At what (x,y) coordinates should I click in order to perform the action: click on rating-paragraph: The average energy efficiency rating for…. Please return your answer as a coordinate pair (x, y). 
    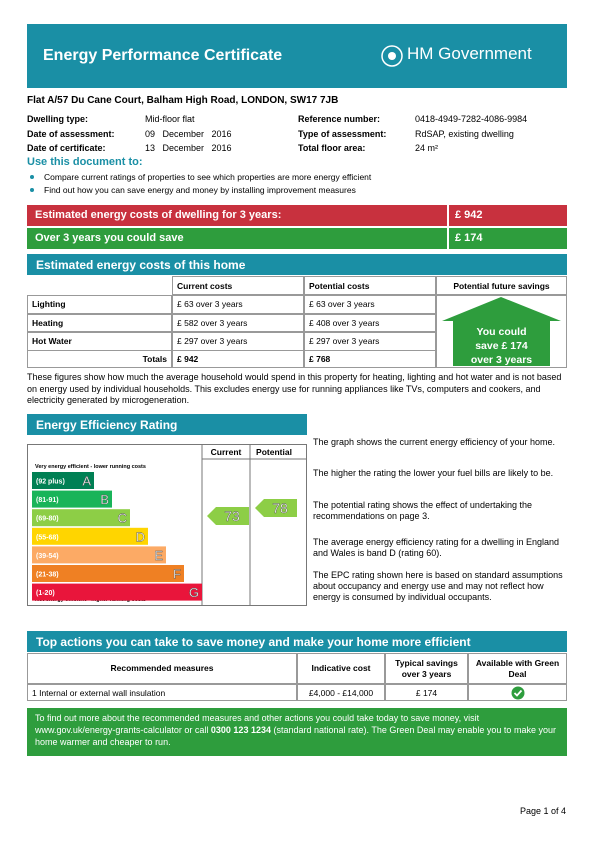
    Looking at the image, I should click on (436, 547).